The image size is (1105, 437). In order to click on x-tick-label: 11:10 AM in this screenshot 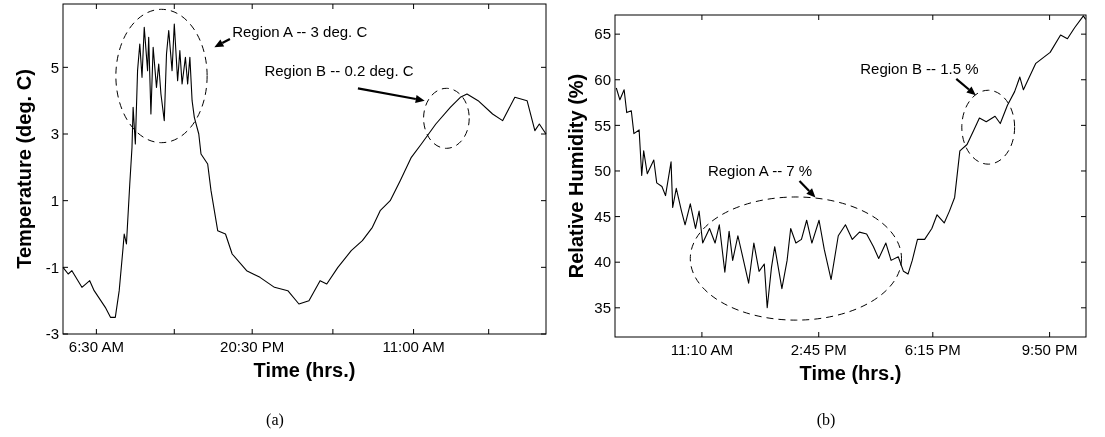, I will do `click(702, 349)`.